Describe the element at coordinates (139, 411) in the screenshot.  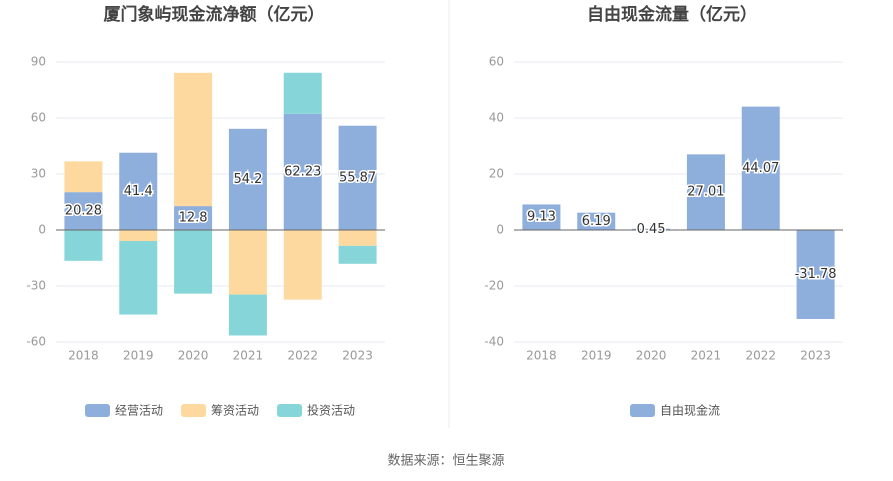
I see `legend-label: 经营活动` at that location.